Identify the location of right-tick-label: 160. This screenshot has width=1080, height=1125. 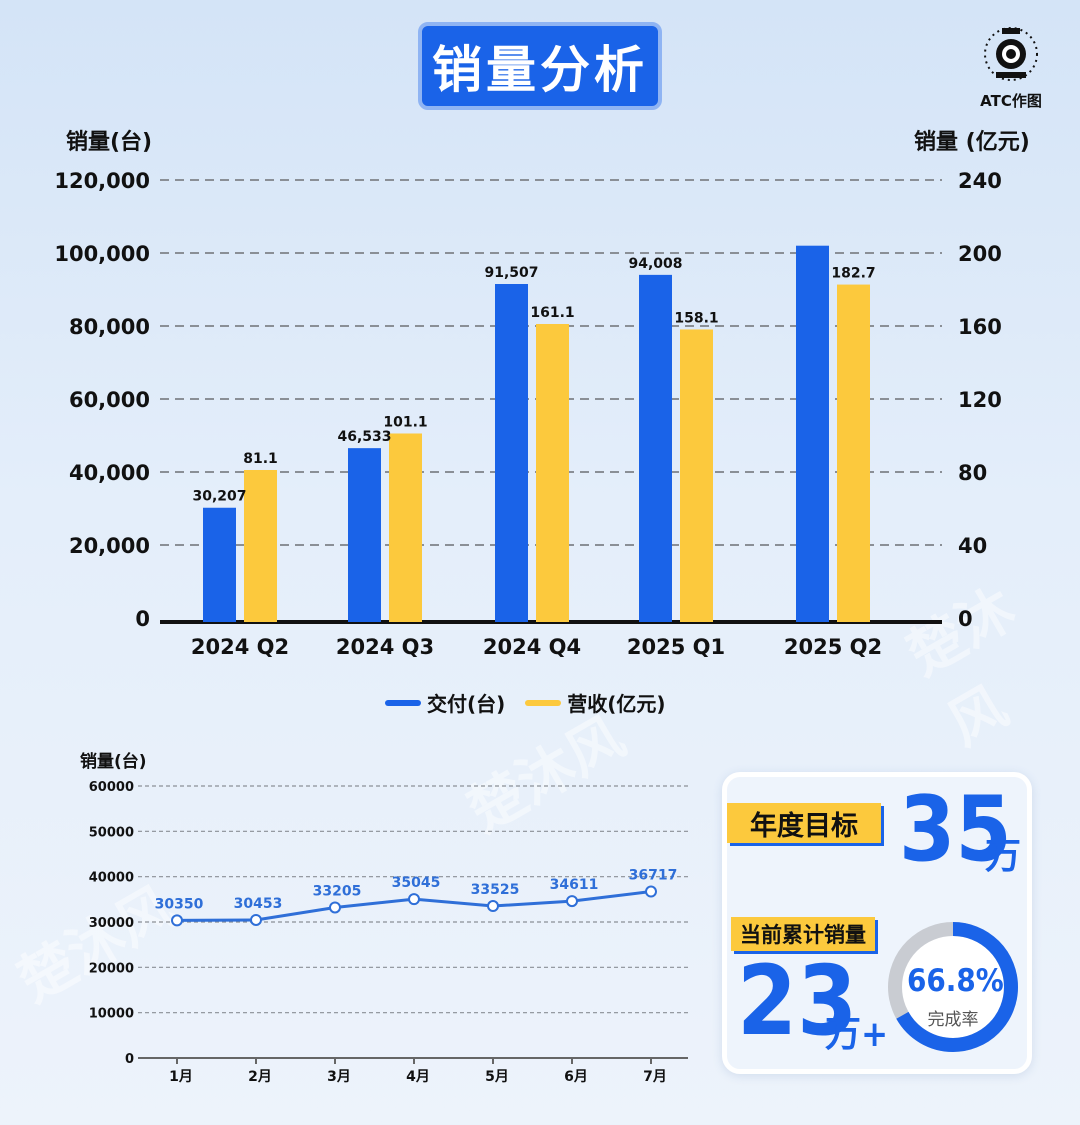
(980, 327).